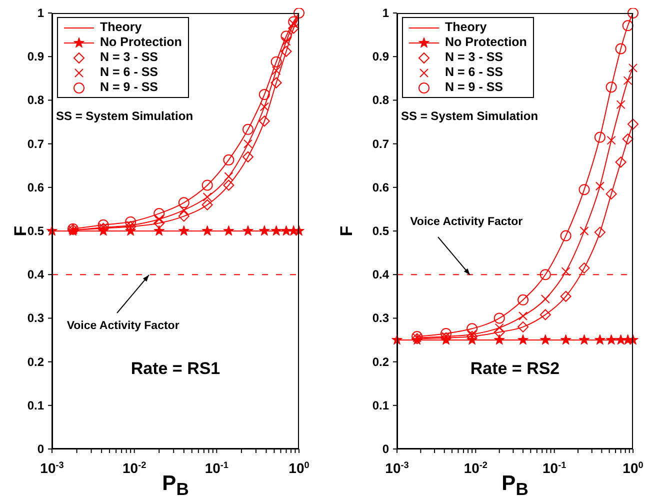 The width and height of the screenshot is (652, 502). Describe the element at coordinates (176, 369) in the screenshot. I see `annotation: Rate = RS1` at that location.